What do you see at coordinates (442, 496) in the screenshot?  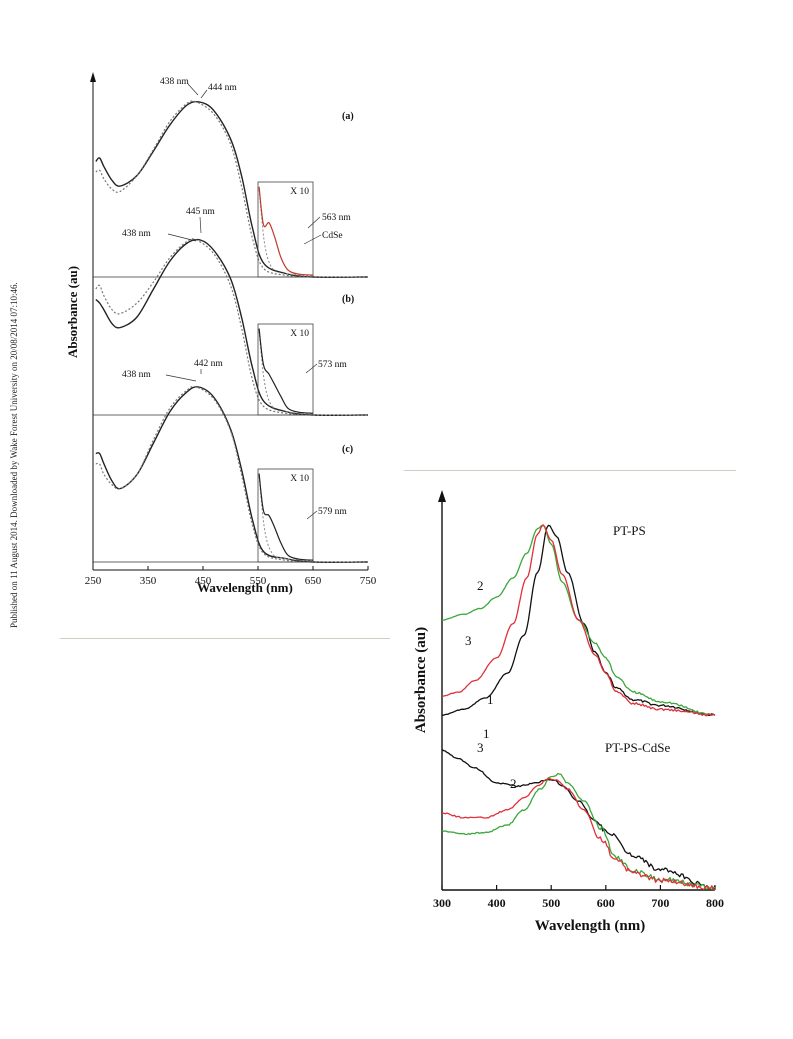 I see `fig2-y-axis-arrow` at bounding box center [442, 496].